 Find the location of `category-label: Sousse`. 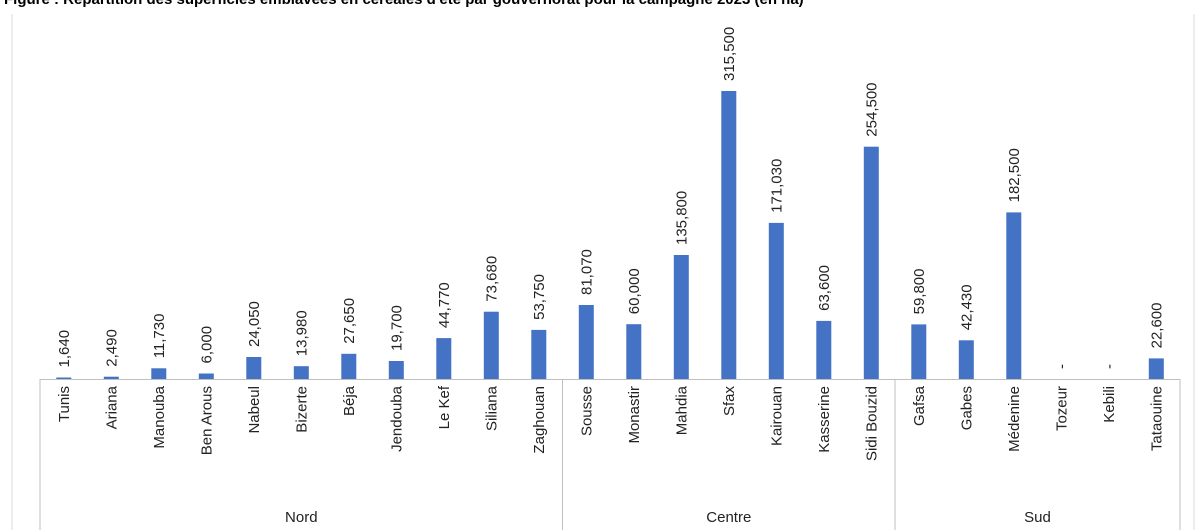

category-label: Sousse is located at coordinates (586, 411).